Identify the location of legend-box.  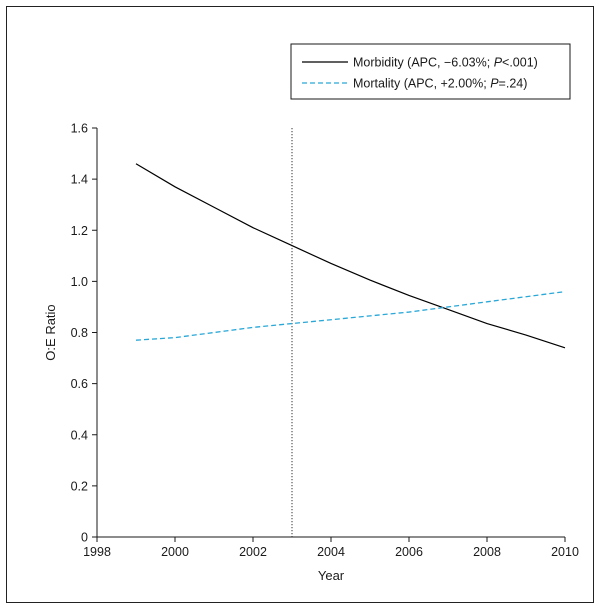
(430, 71).